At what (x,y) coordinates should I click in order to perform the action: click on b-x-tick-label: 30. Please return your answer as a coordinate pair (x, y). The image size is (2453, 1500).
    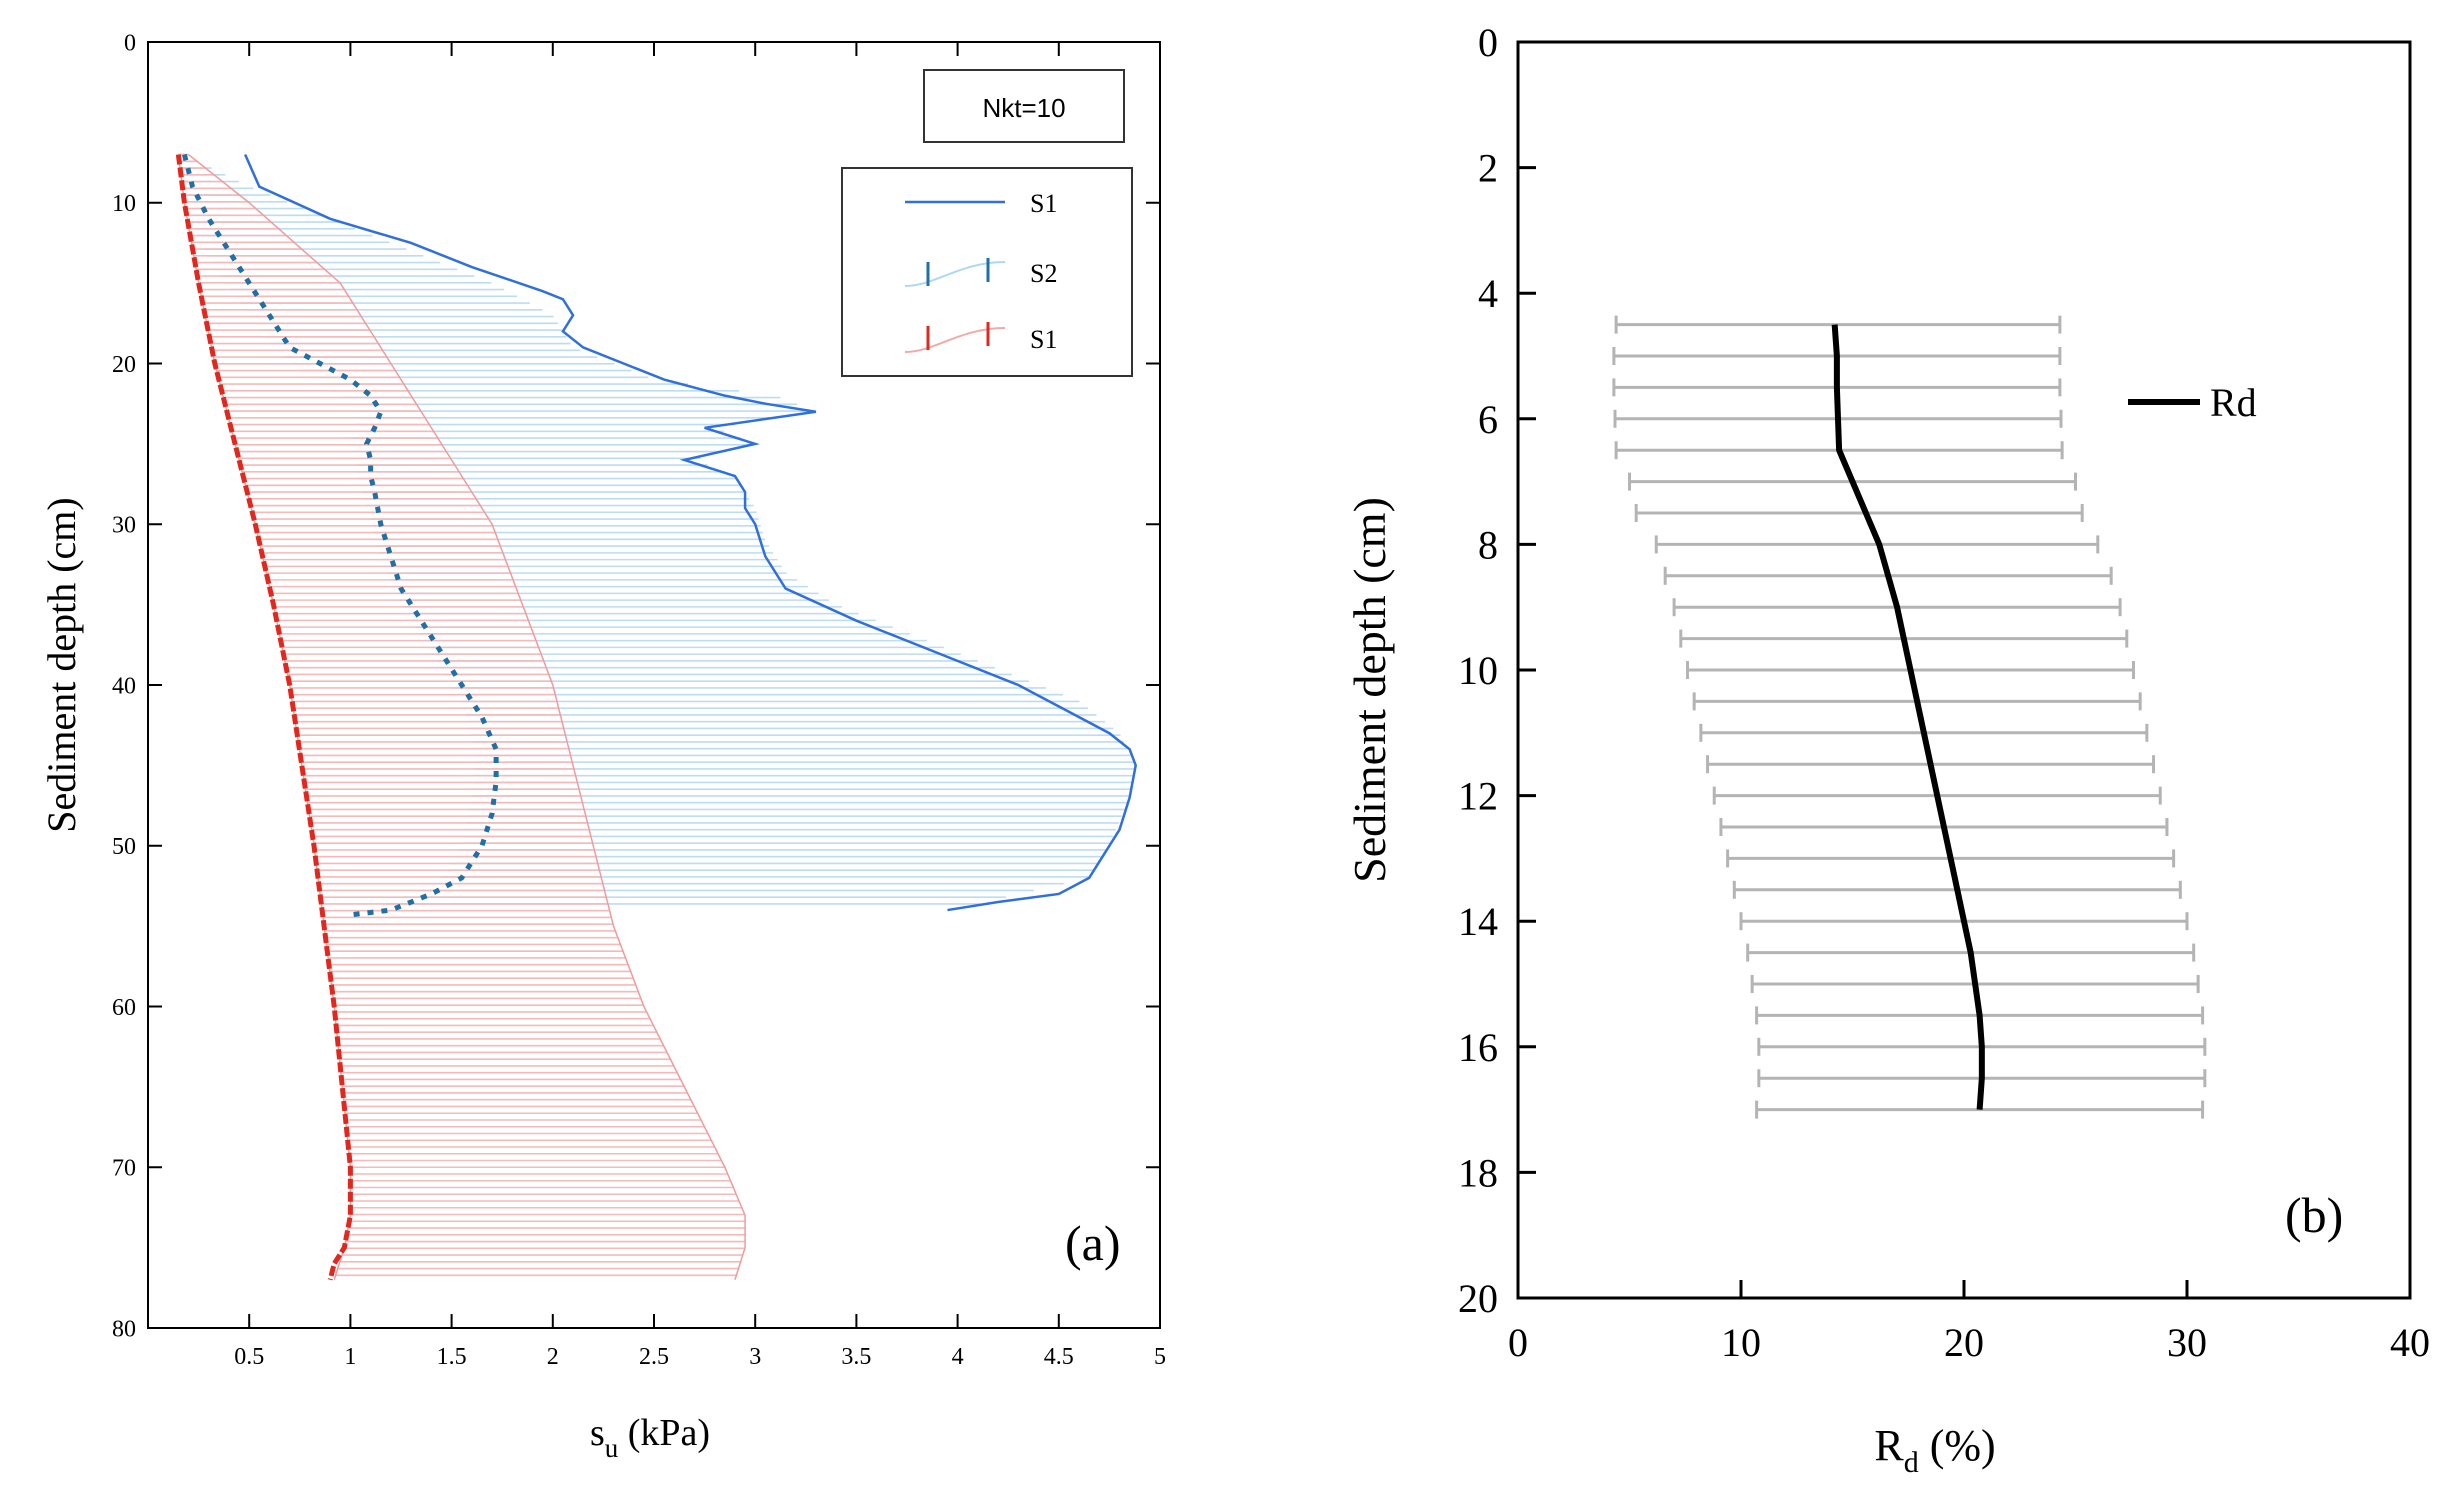
    Looking at the image, I should click on (2187, 1342).